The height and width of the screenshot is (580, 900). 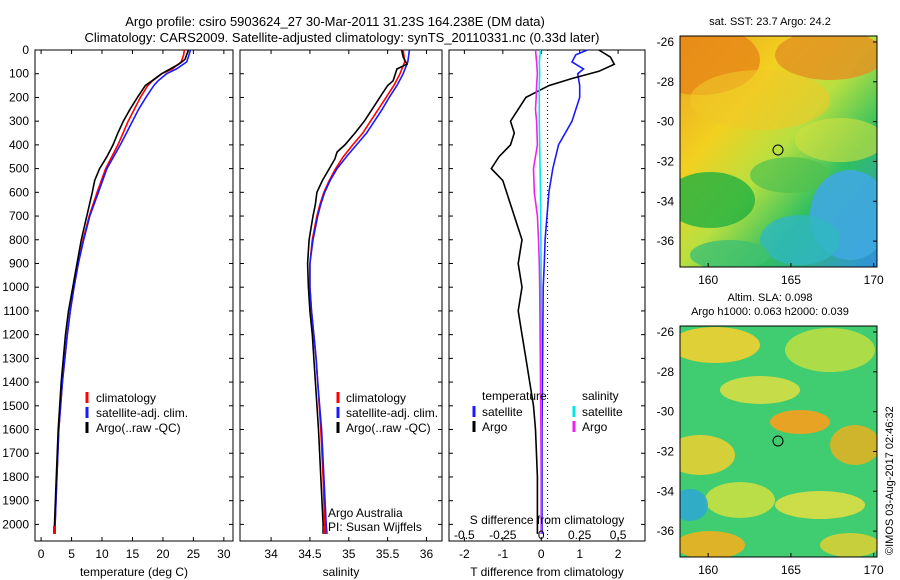 What do you see at coordinates (580, 535) in the screenshot?
I see `s-tick-label: 0.25` at bounding box center [580, 535].